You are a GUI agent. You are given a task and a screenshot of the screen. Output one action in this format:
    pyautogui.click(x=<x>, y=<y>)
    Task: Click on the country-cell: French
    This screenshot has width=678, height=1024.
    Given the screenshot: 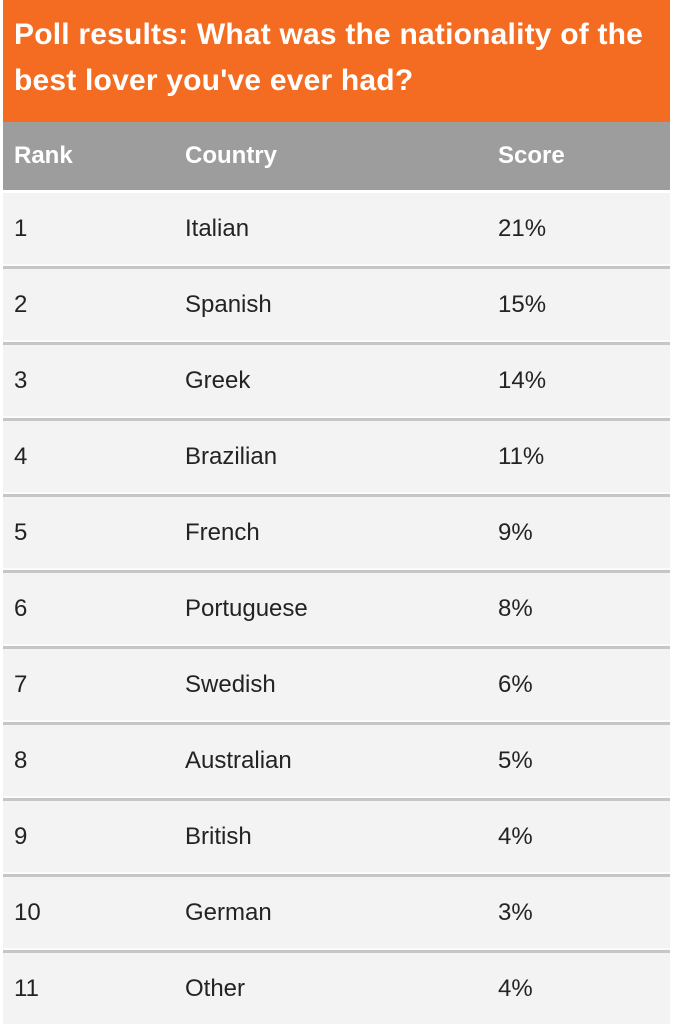 What is the action you would take?
    pyautogui.click(x=222, y=532)
    